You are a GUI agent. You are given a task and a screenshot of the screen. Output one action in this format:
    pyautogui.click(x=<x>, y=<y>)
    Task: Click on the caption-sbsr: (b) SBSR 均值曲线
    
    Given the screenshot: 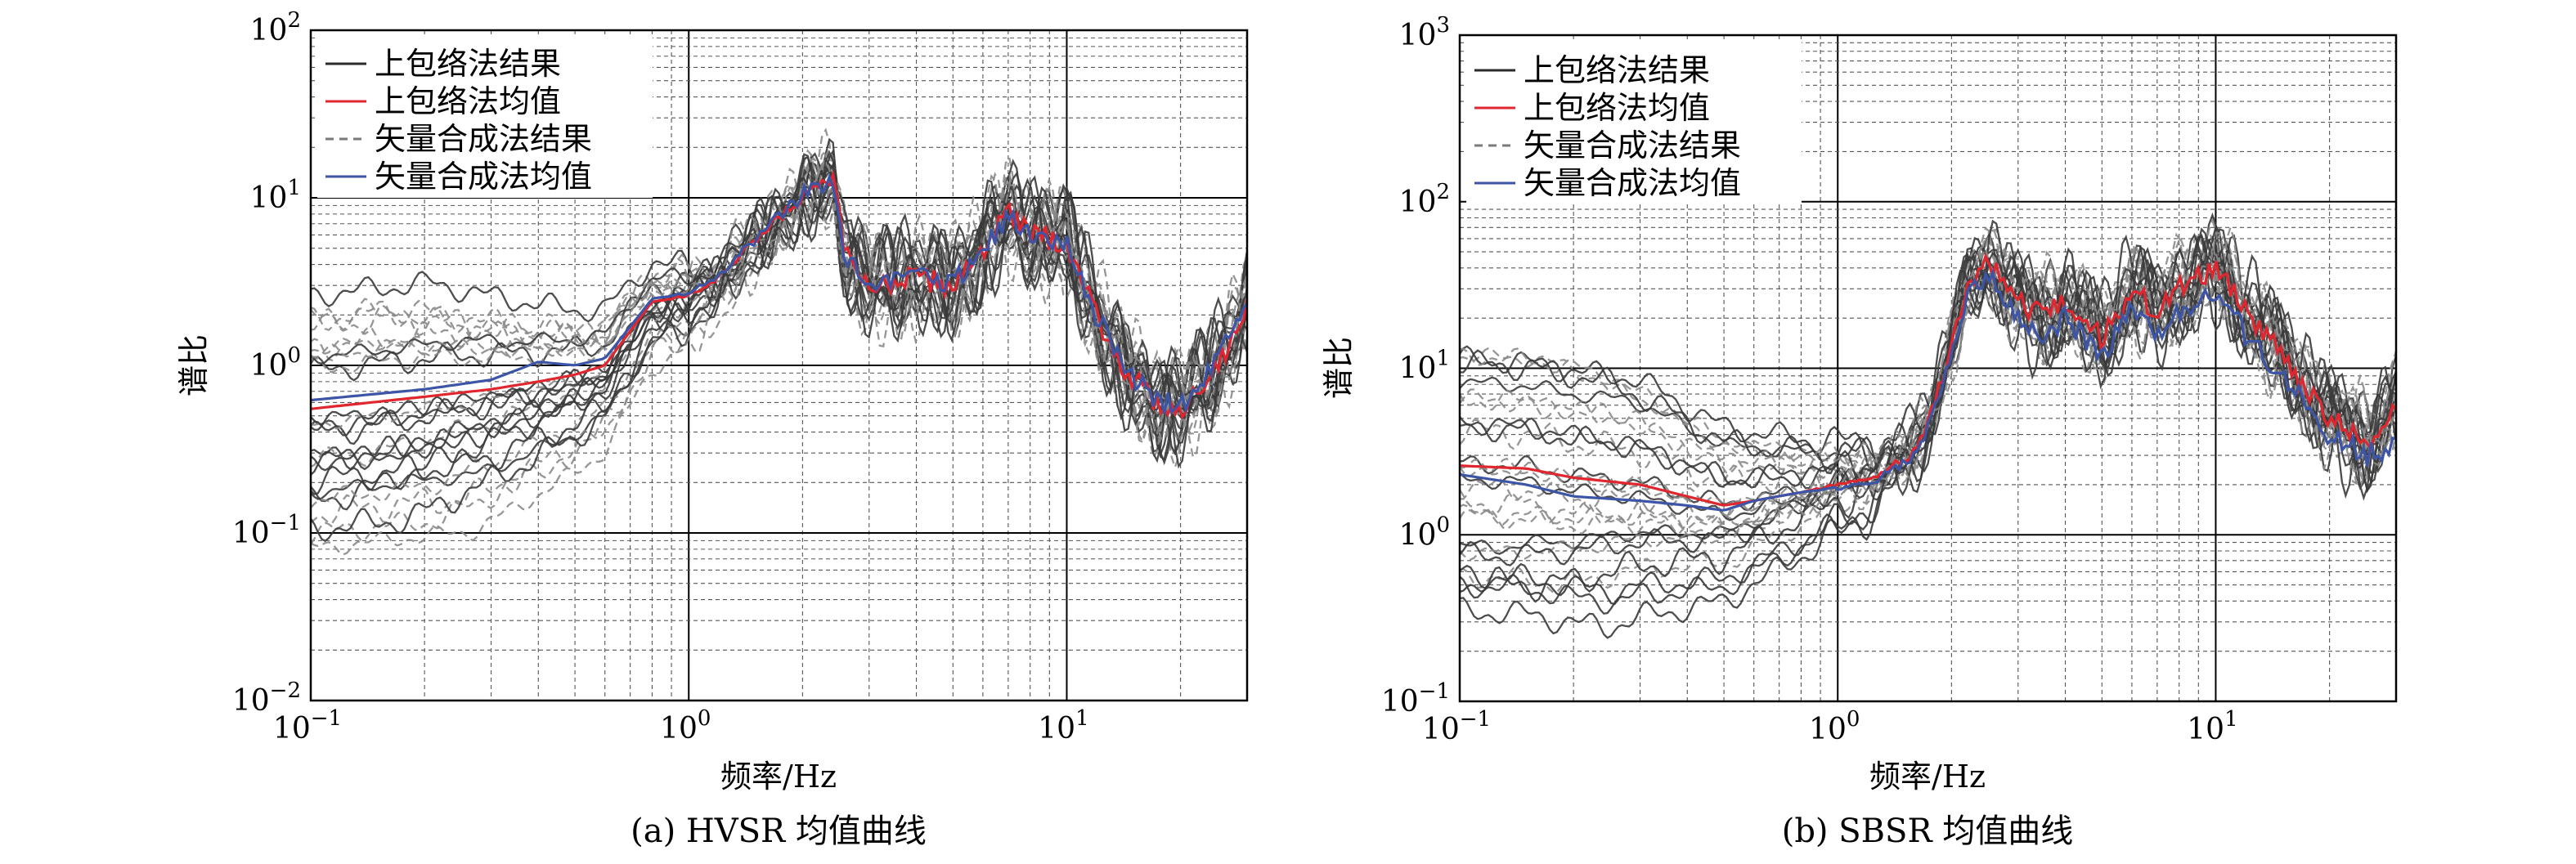 What is the action you would take?
    pyautogui.click(x=1928, y=831)
    